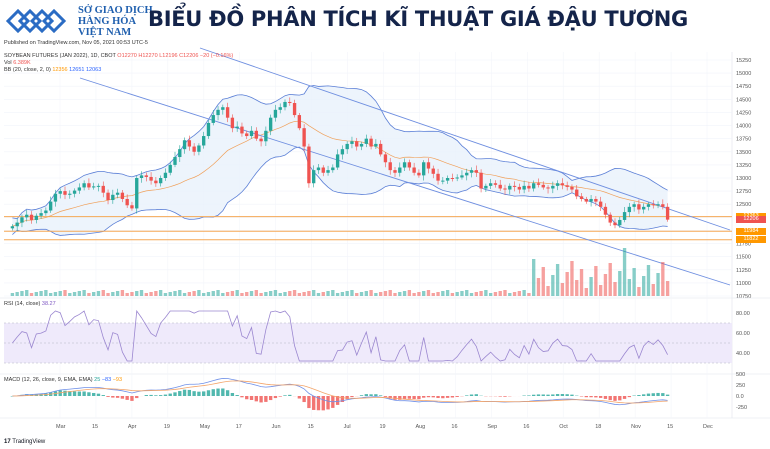 The height and width of the screenshot is (449, 770). Describe the element at coordinates (420, 427) in the screenshot. I see `time-tick: Aug` at that location.